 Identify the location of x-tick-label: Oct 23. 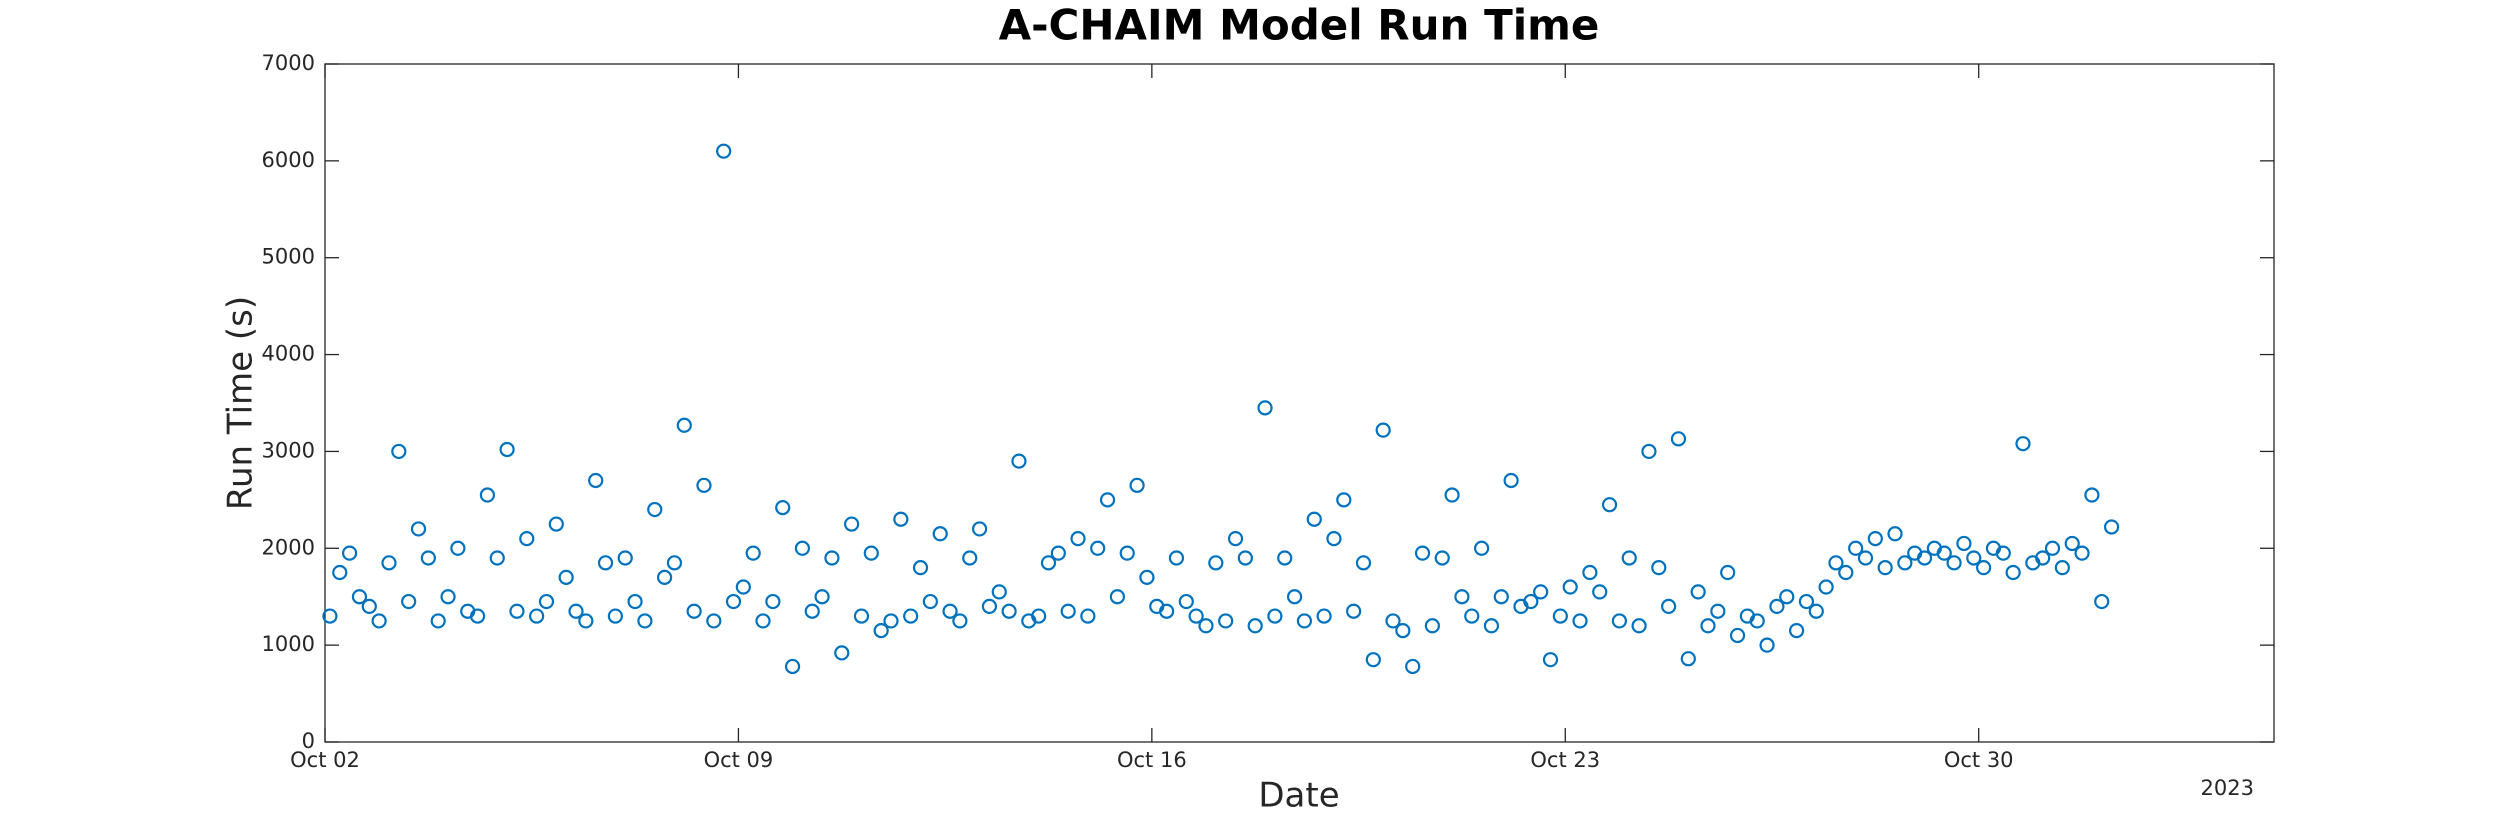
(1565, 760).